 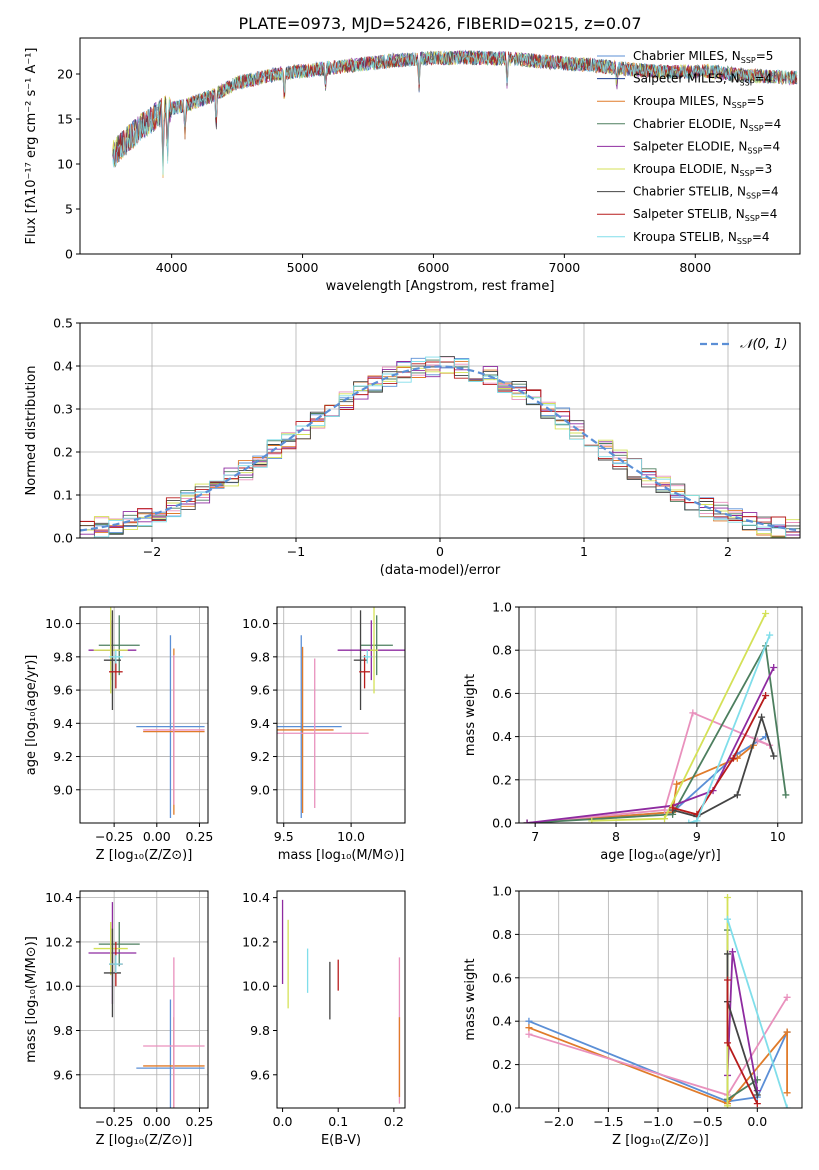 I want to click on x-tick-label: 2, so click(x=728, y=551).